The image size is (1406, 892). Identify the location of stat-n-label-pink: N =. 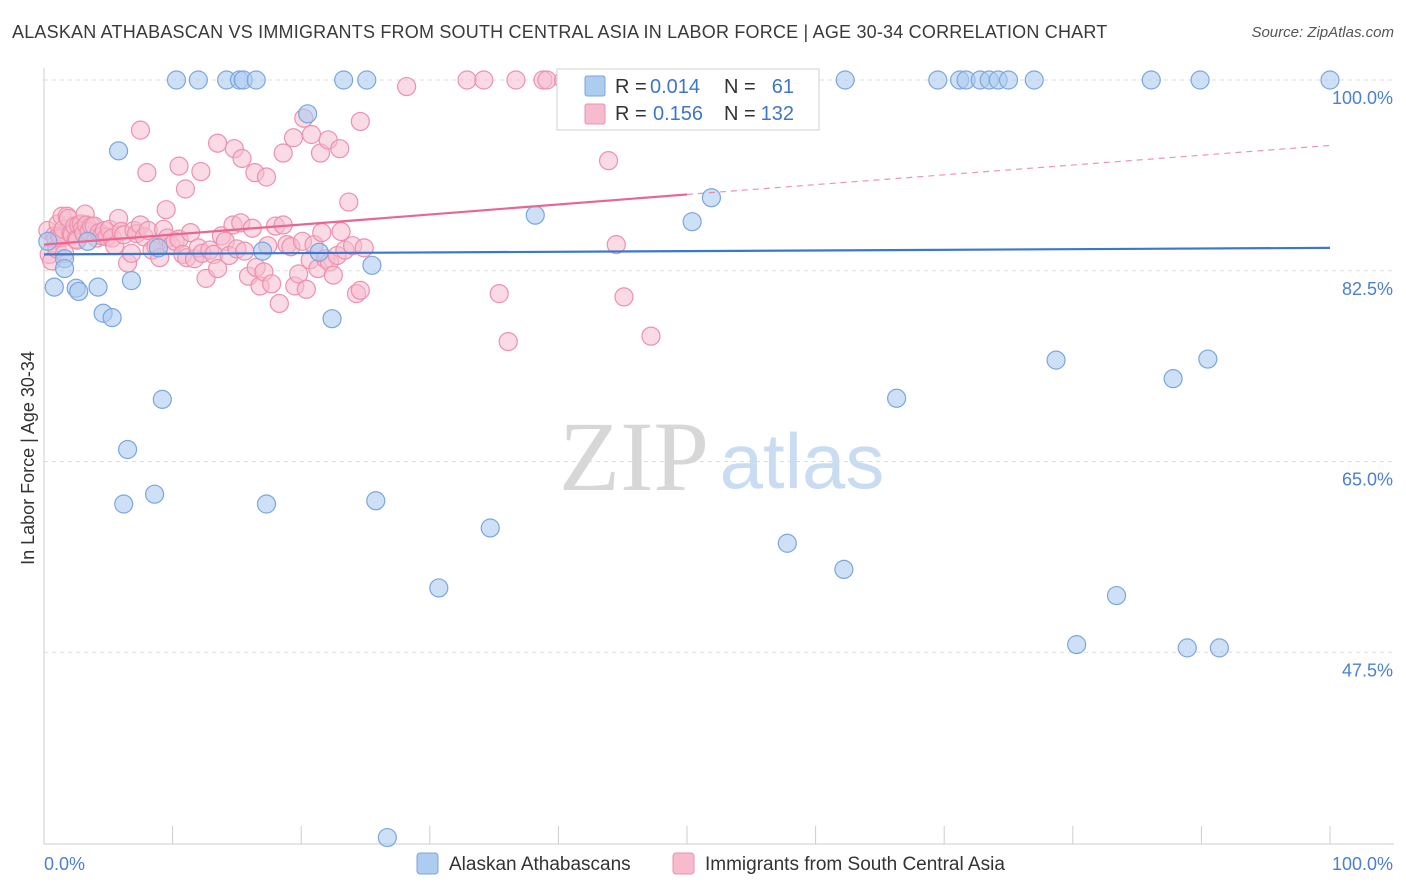
(740, 114).